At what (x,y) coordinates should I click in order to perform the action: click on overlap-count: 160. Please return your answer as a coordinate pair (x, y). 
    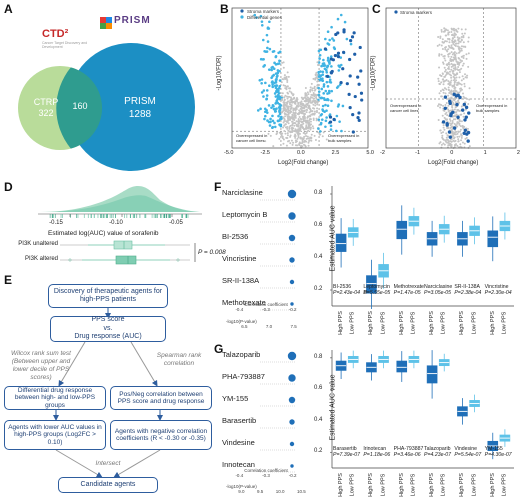
    Looking at the image, I should click on (80, 106).